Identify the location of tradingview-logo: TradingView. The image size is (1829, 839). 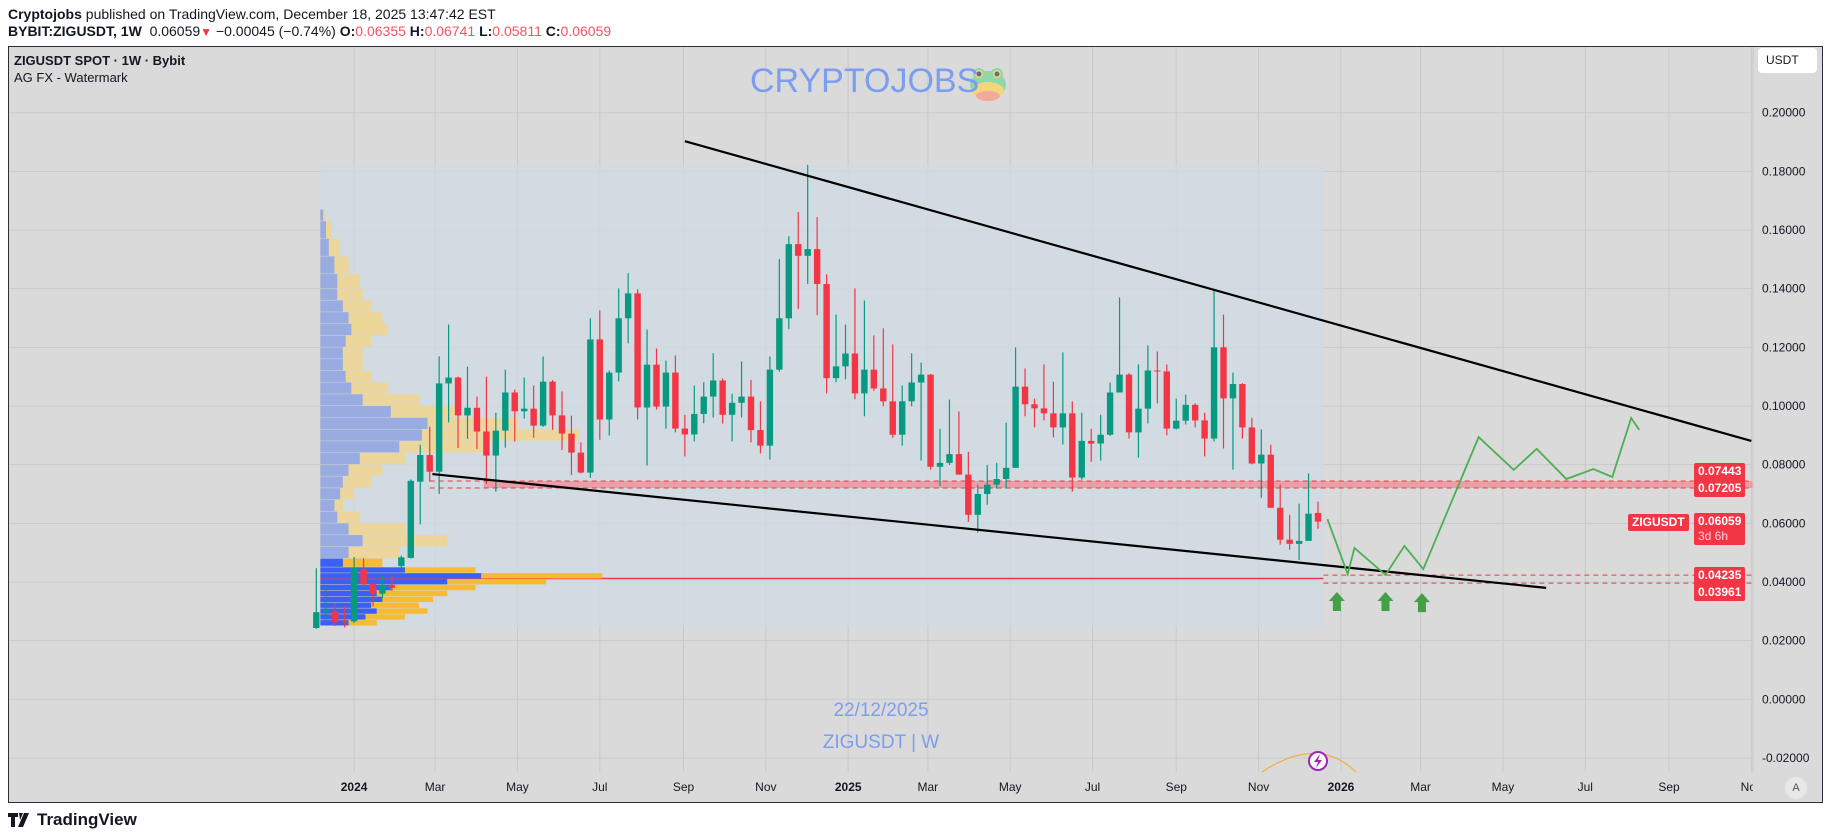
(72, 820).